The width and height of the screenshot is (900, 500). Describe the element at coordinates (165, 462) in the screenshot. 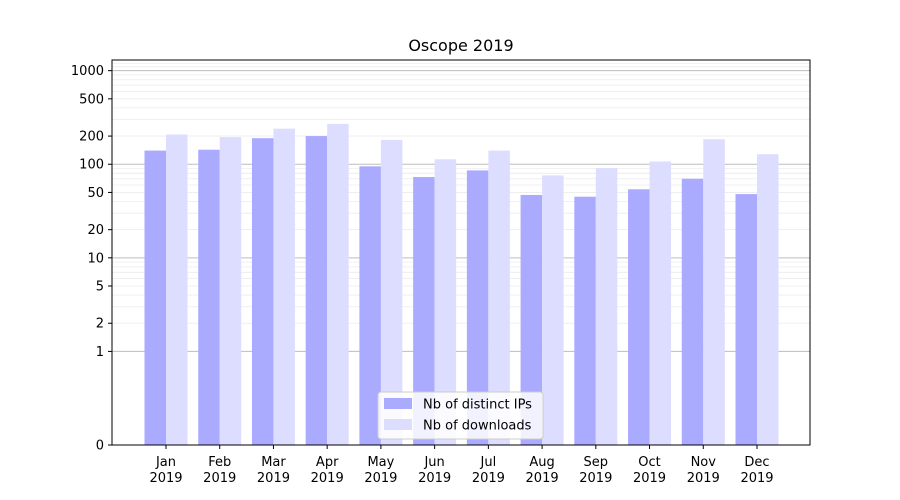

I see `x-tick-label-month: Jan` at that location.